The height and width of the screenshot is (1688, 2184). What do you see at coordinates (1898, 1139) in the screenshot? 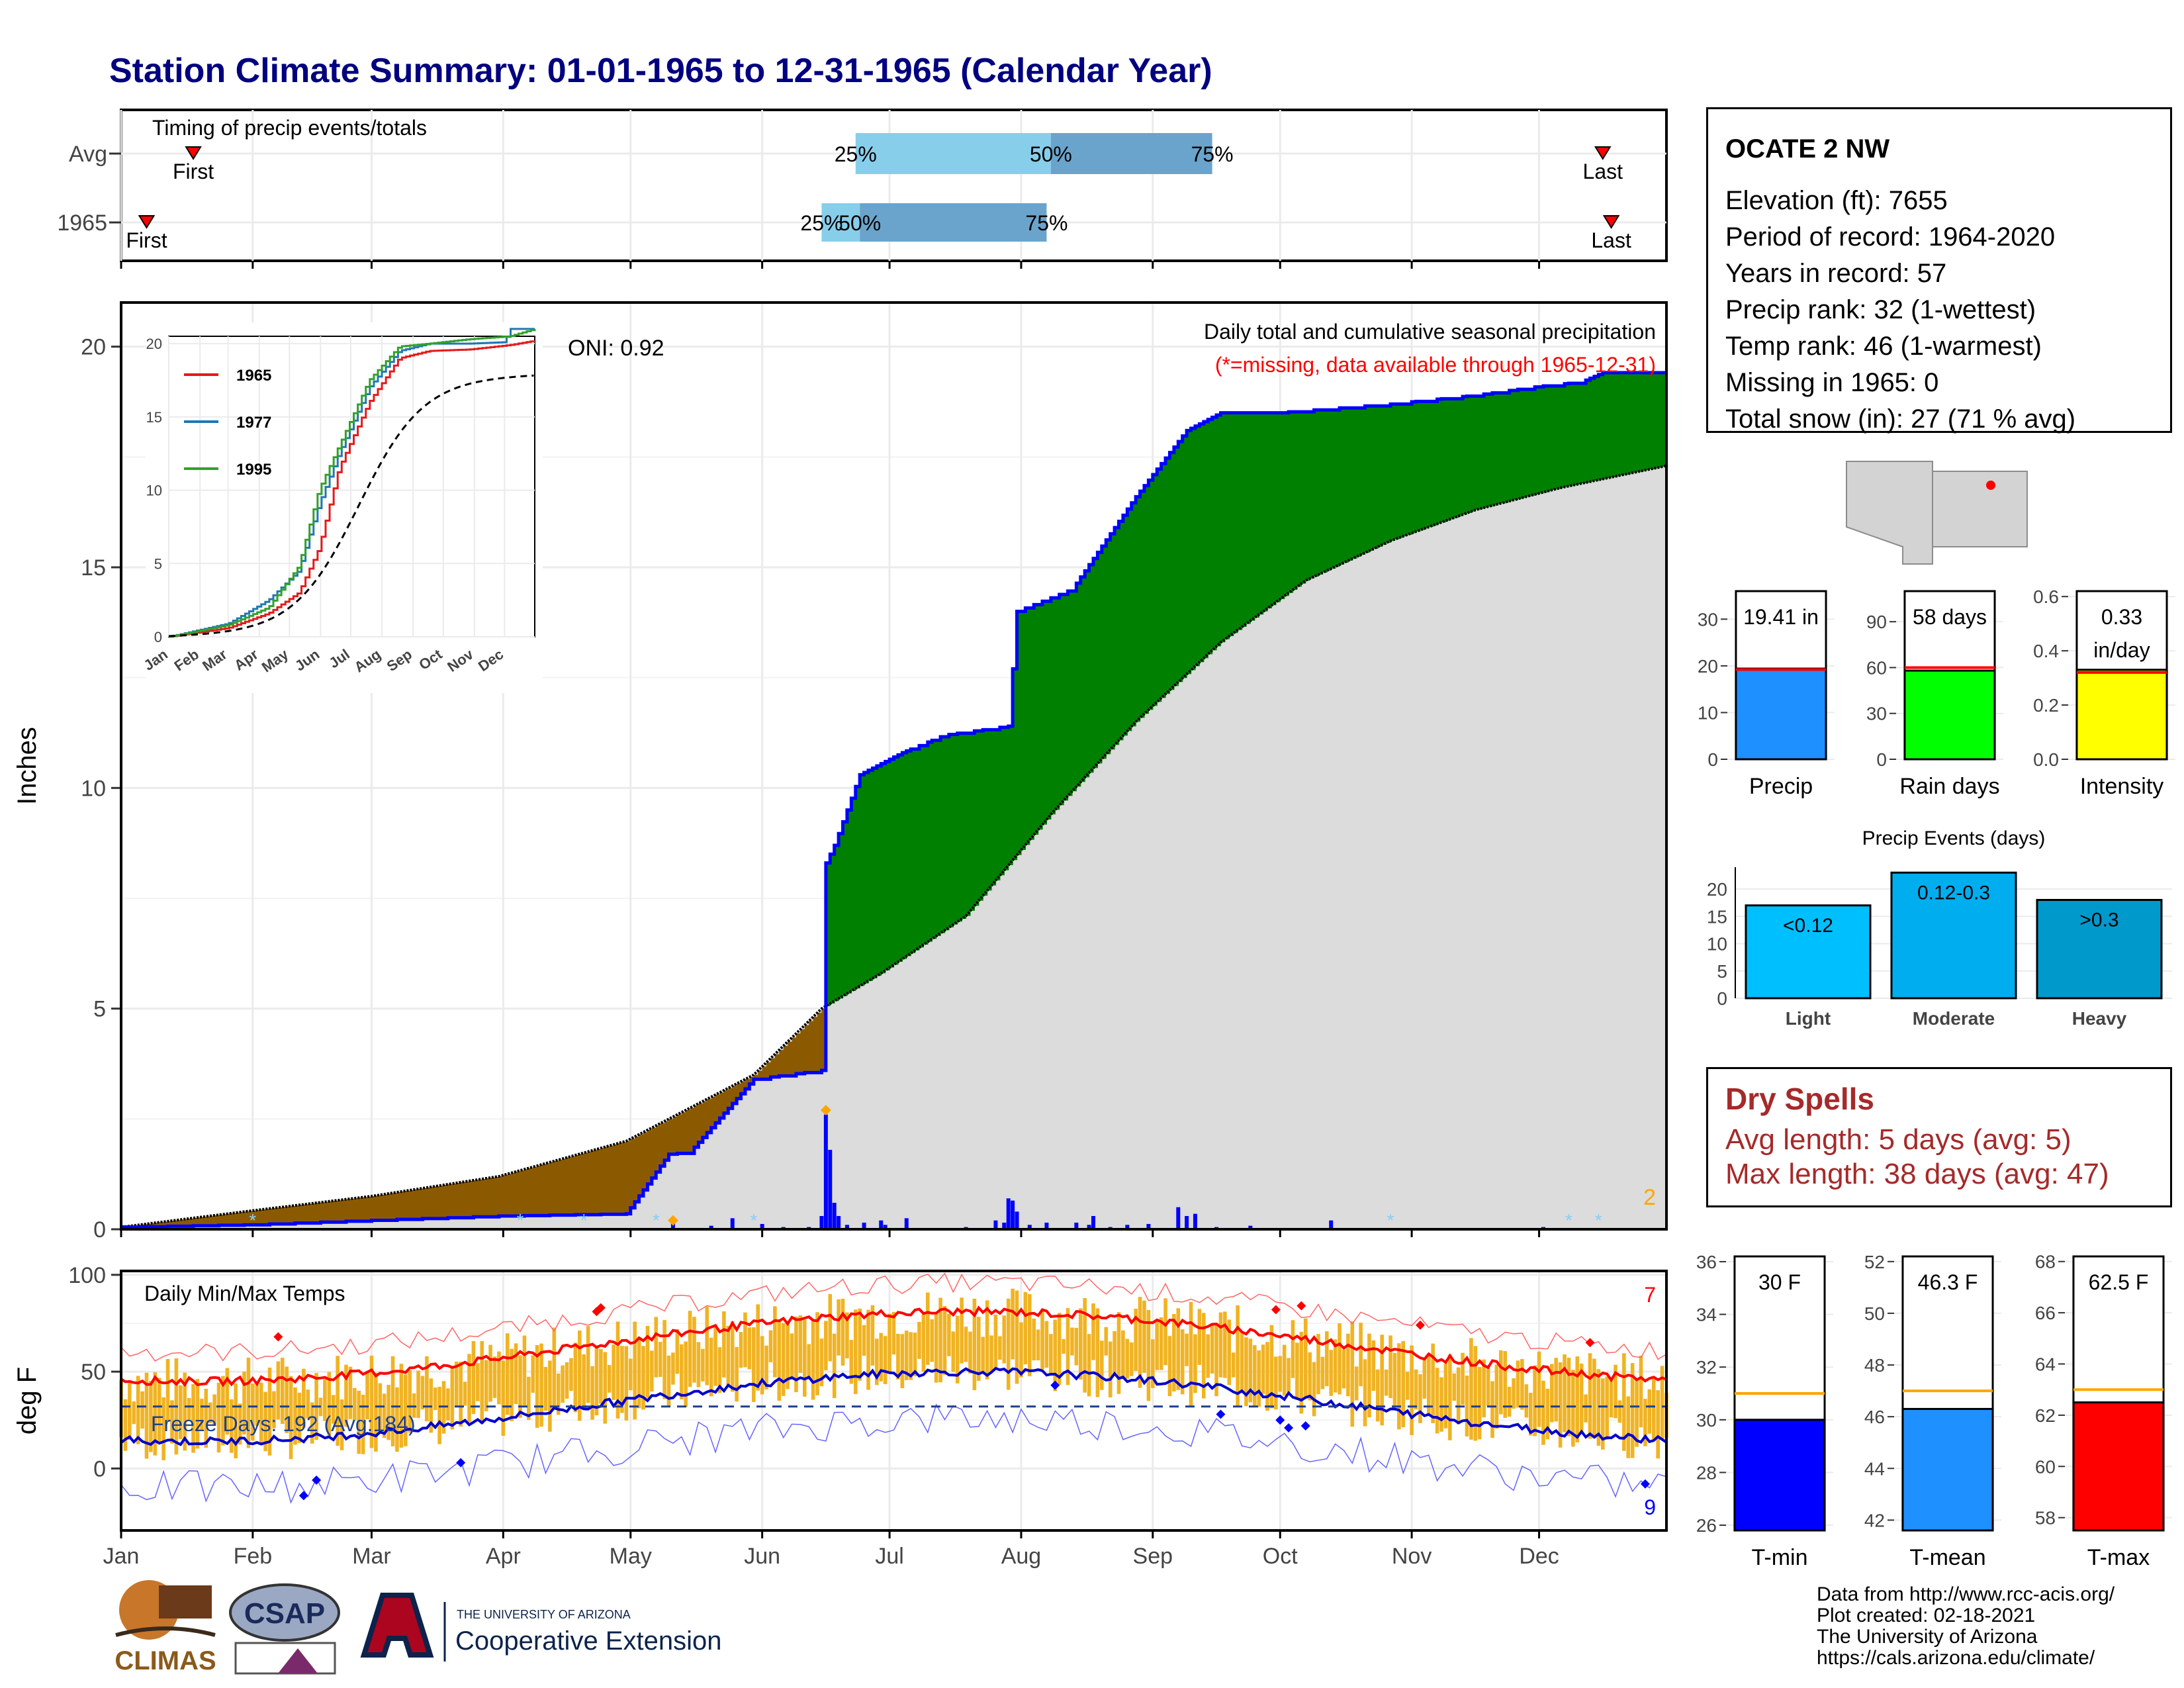
I see `dry-spells-avg-length: Avg length: 5 days (avg: 5)` at bounding box center [1898, 1139].